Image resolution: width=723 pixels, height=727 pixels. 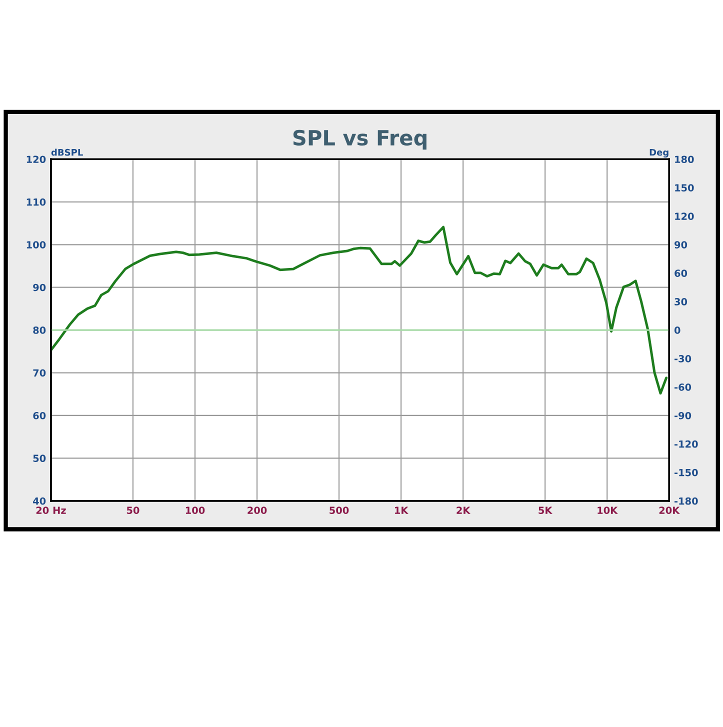 I want to click on y2-tick-label: -90, so click(x=683, y=416).